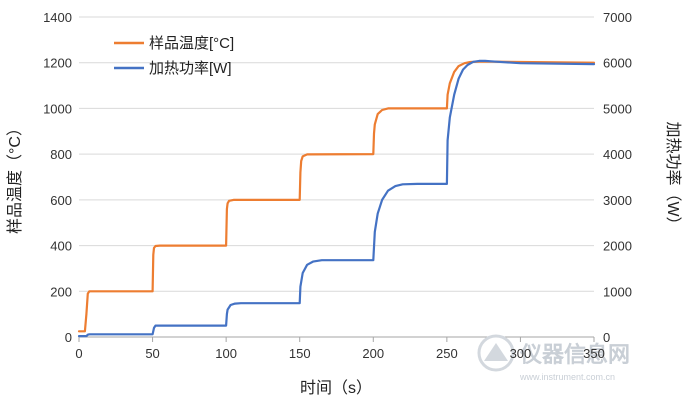  I want to click on watermark: 仪器信息网 www.instrument.com.cn, so click(553, 358).